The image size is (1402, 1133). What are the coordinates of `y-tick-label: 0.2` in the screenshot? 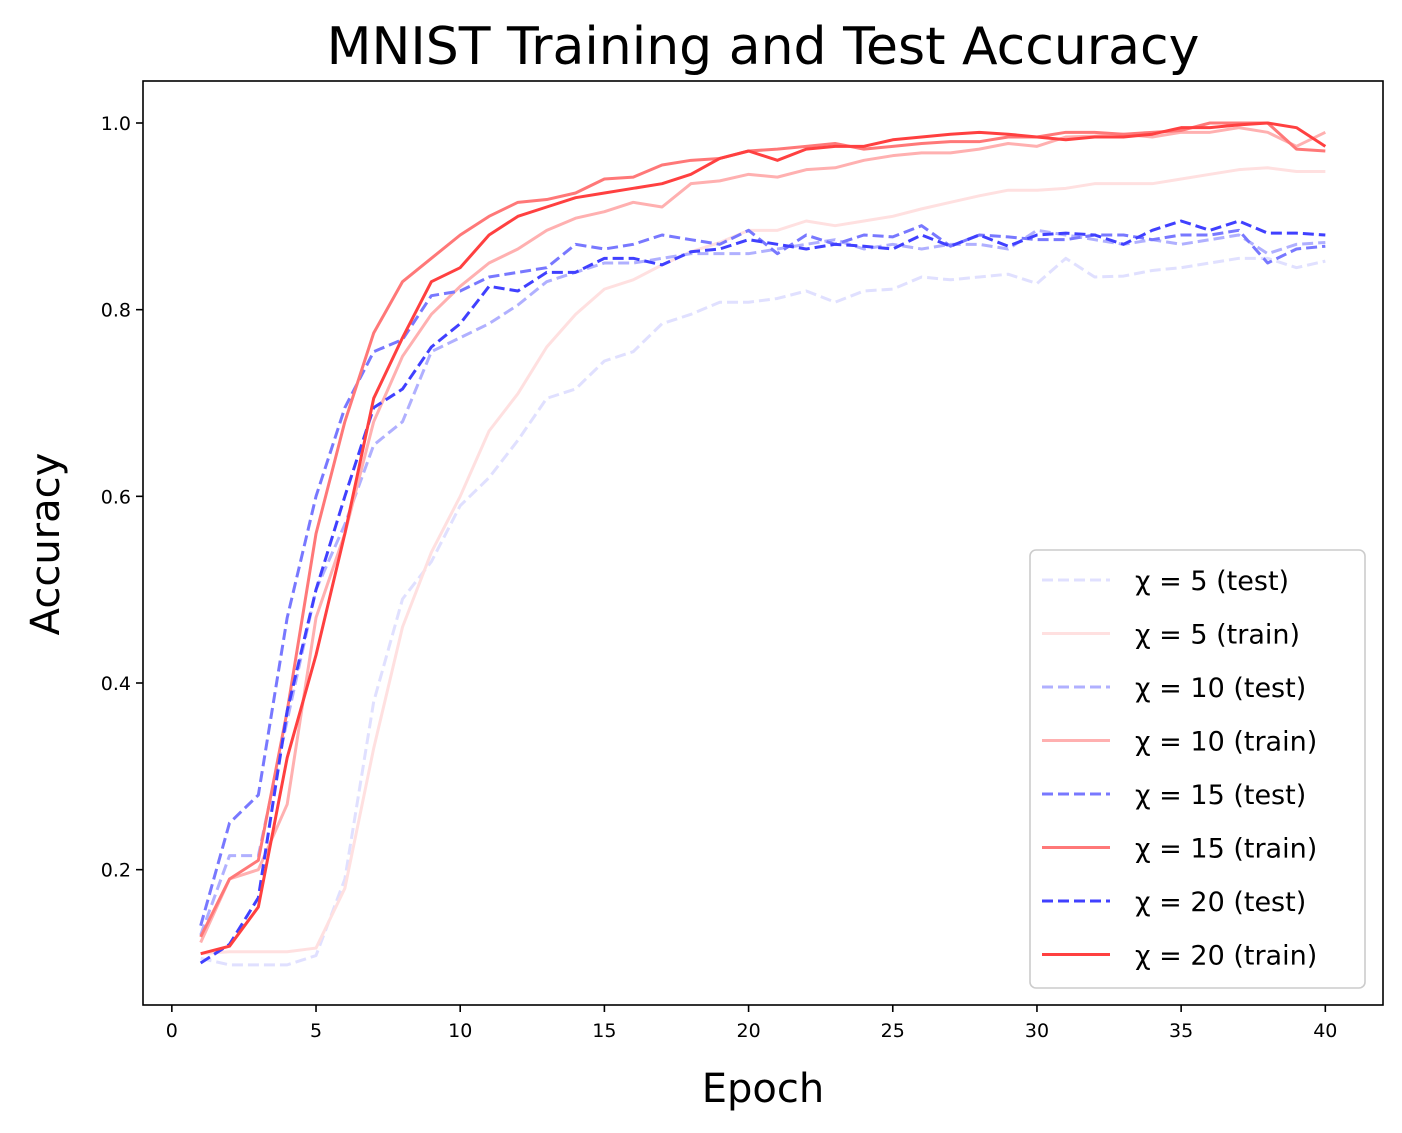 It's located at (116, 871).